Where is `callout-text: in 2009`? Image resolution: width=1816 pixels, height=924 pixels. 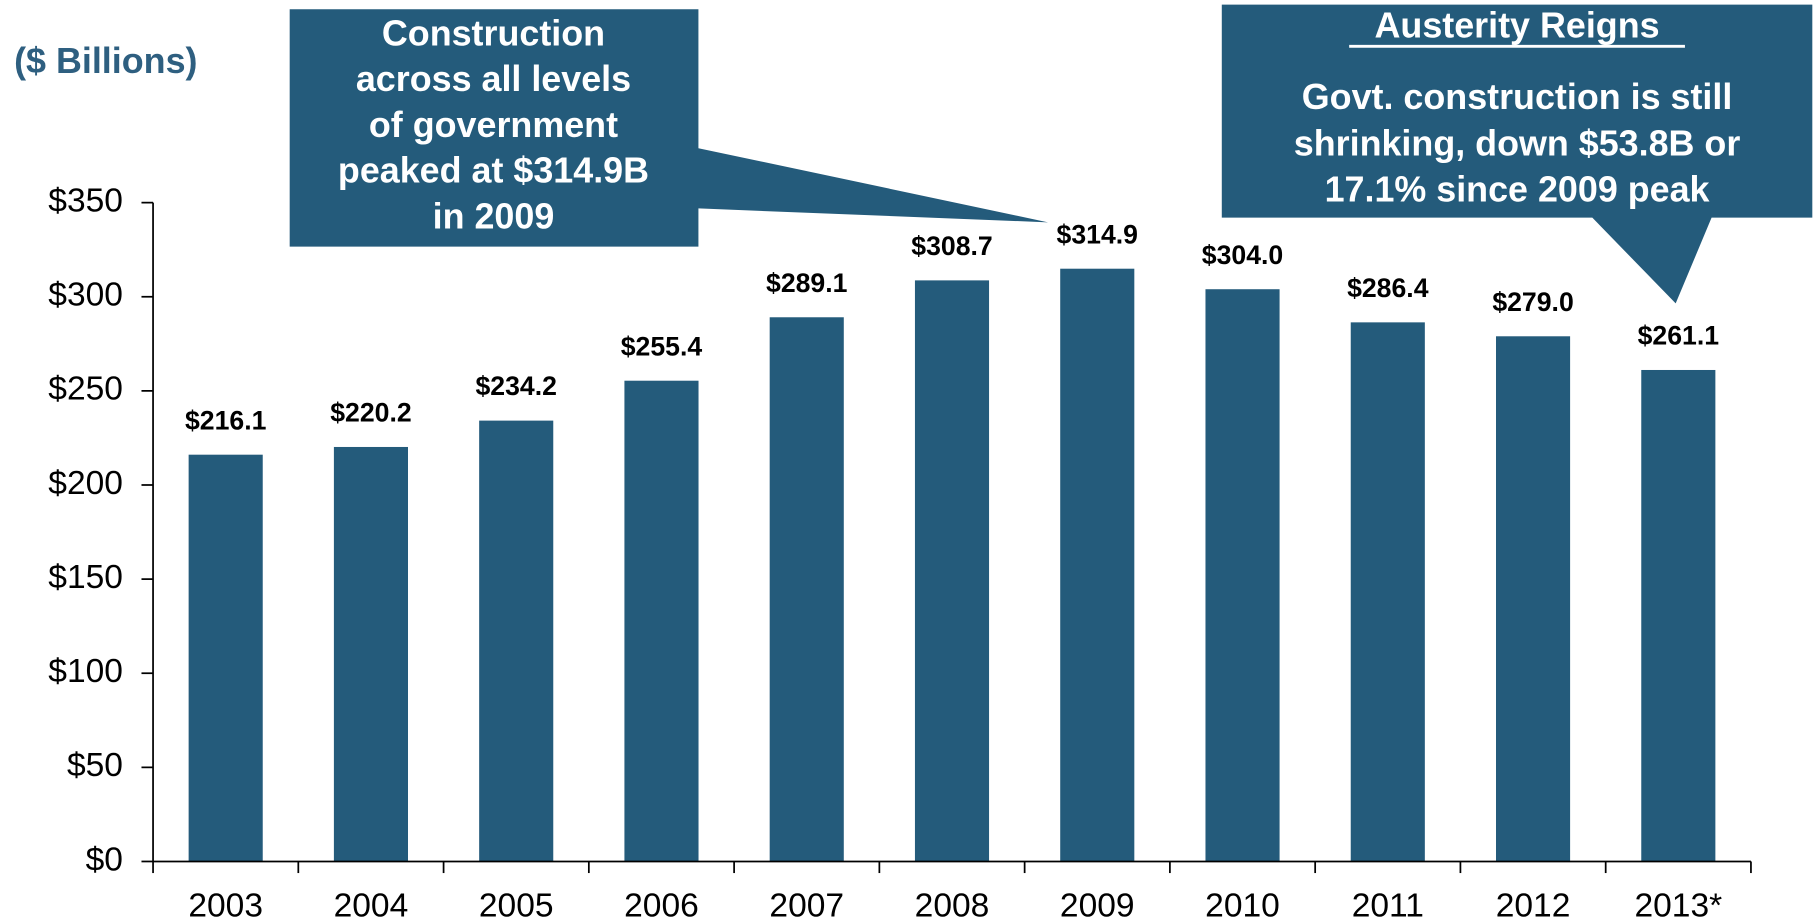
callout-text: in 2009 is located at coordinates (494, 216).